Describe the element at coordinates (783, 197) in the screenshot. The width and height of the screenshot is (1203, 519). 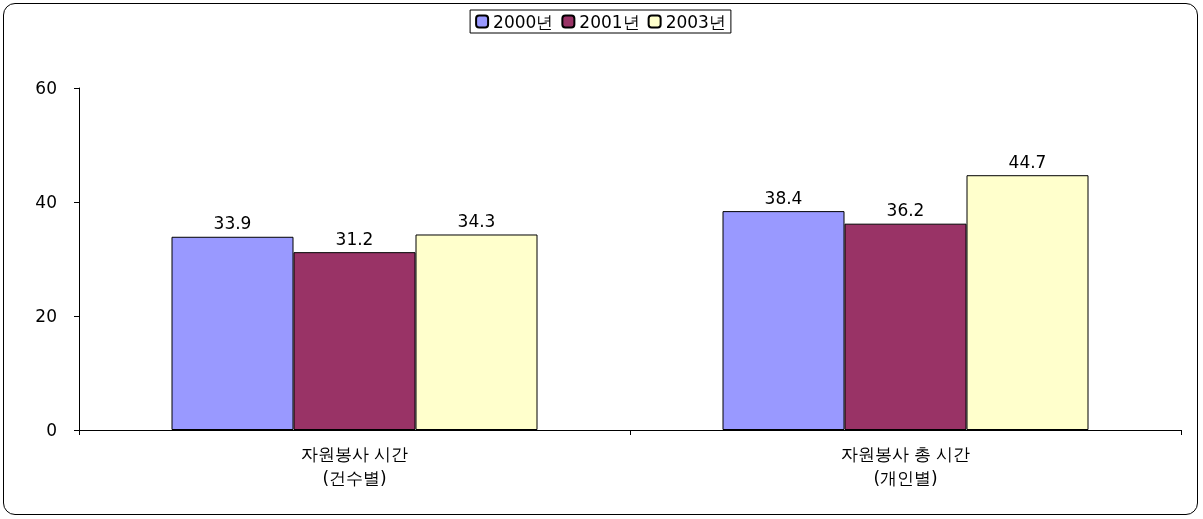
I see `data-label: 38.4` at that location.